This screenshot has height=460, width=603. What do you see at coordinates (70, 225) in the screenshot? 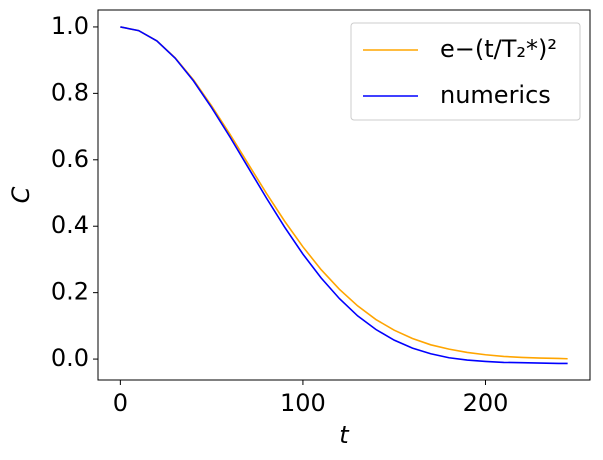
I see `y-tick-label: 0.4` at bounding box center [70, 225].